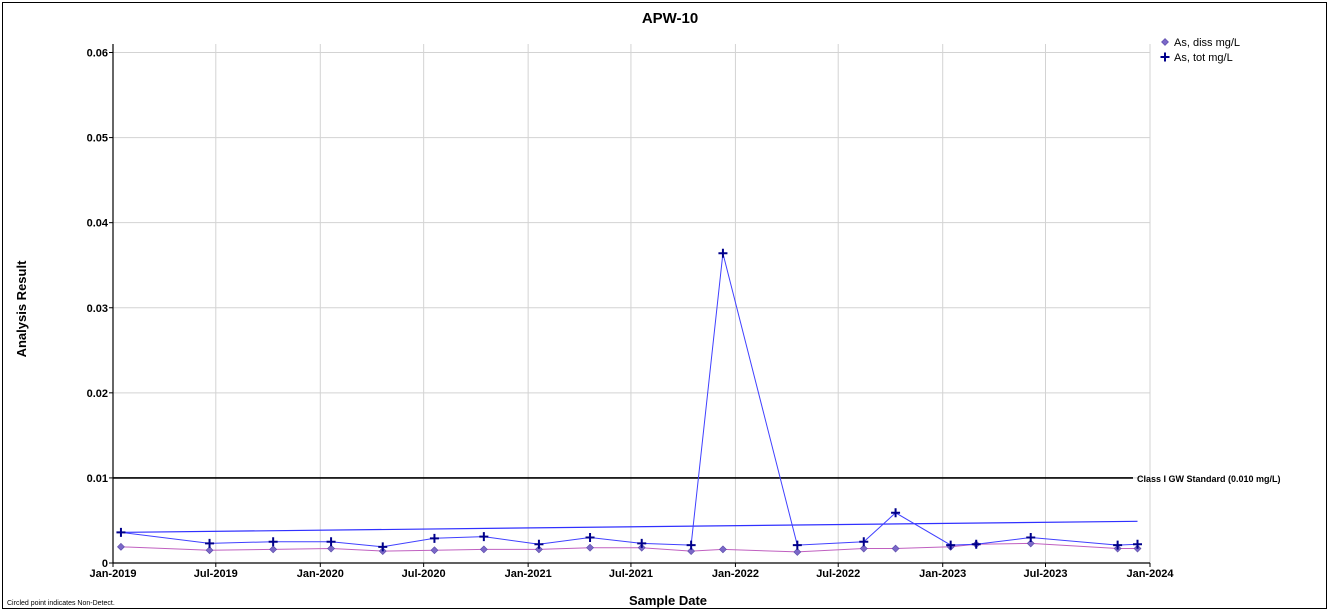 The width and height of the screenshot is (1330, 616). I want to click on chart-title: APW-10, so click(670, 18).